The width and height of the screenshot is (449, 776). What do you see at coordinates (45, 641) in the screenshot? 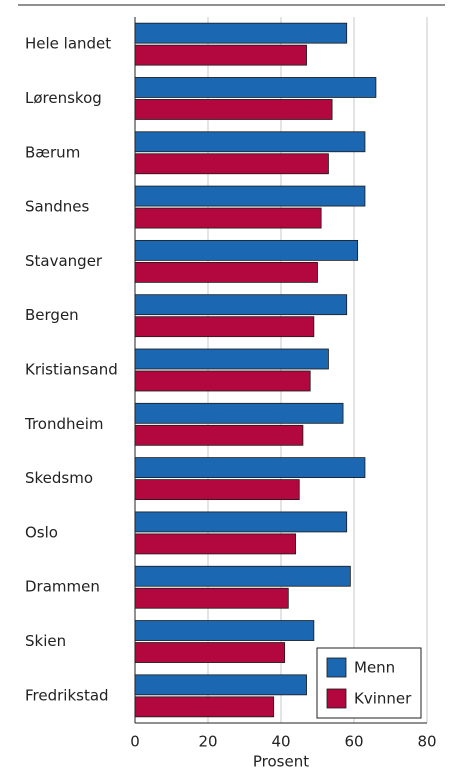
I see `y-tick-label: Skien` at bounding box center [45, 641].